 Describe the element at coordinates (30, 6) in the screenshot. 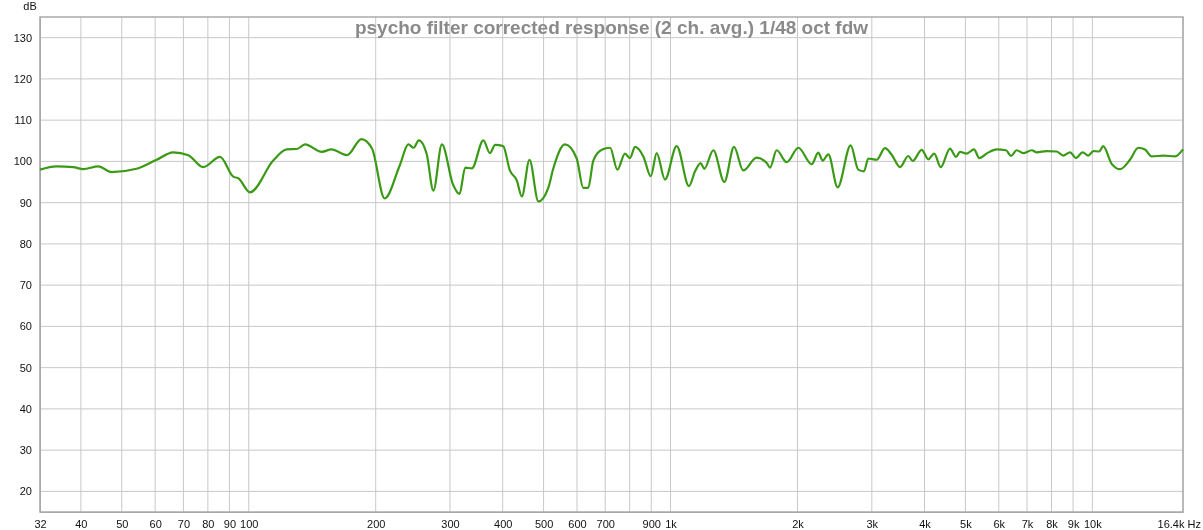

I see `y-axis-title: dB` at that location.